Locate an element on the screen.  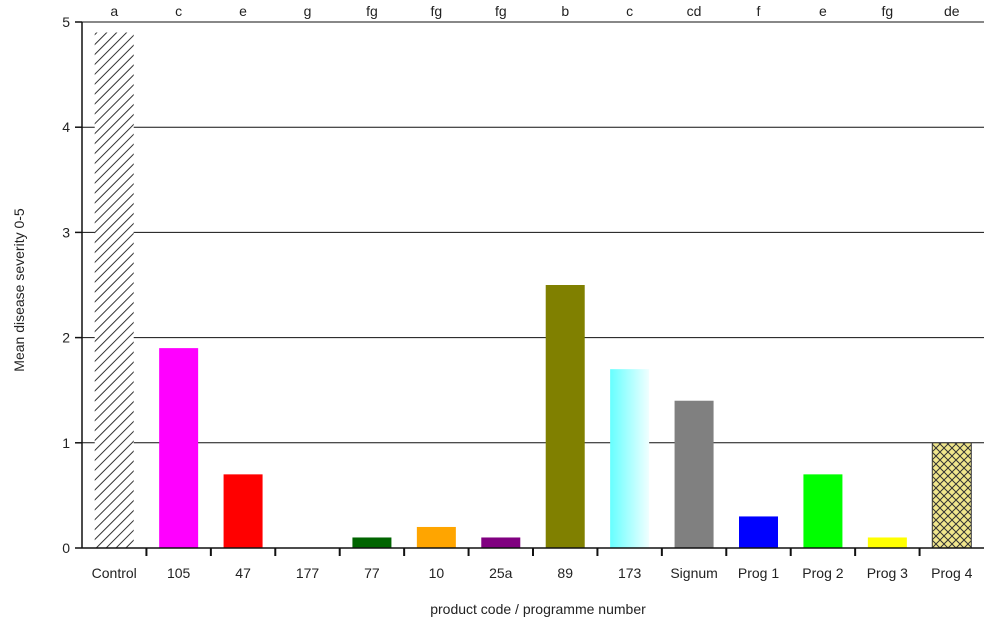
y-tick-label: 5 is located at coordinates (66, 22).